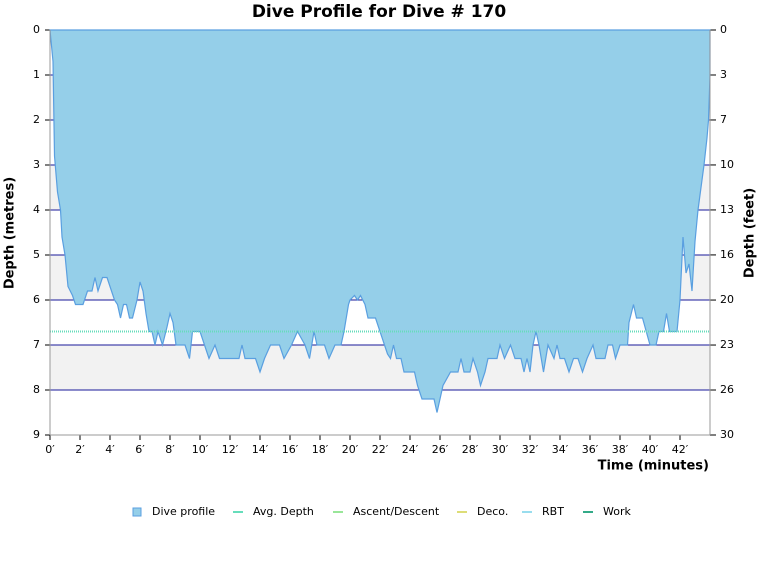  Describe the element at coordinates (492, 511) in the screenshot. I see `legend-label: Deco.` at that location.